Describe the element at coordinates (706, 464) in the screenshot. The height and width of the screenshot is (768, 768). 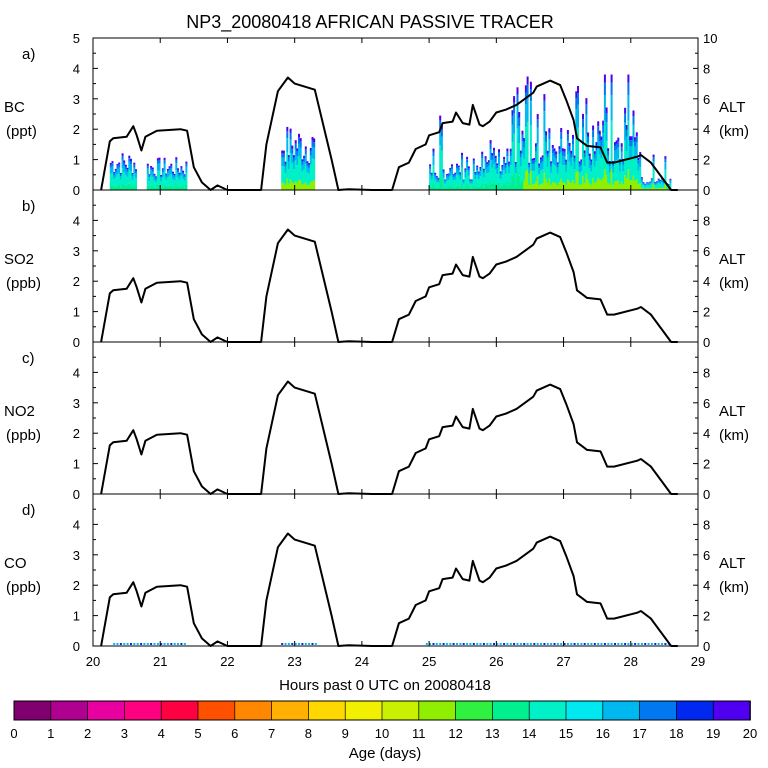
I see `right-tick-label: 2` at that location.